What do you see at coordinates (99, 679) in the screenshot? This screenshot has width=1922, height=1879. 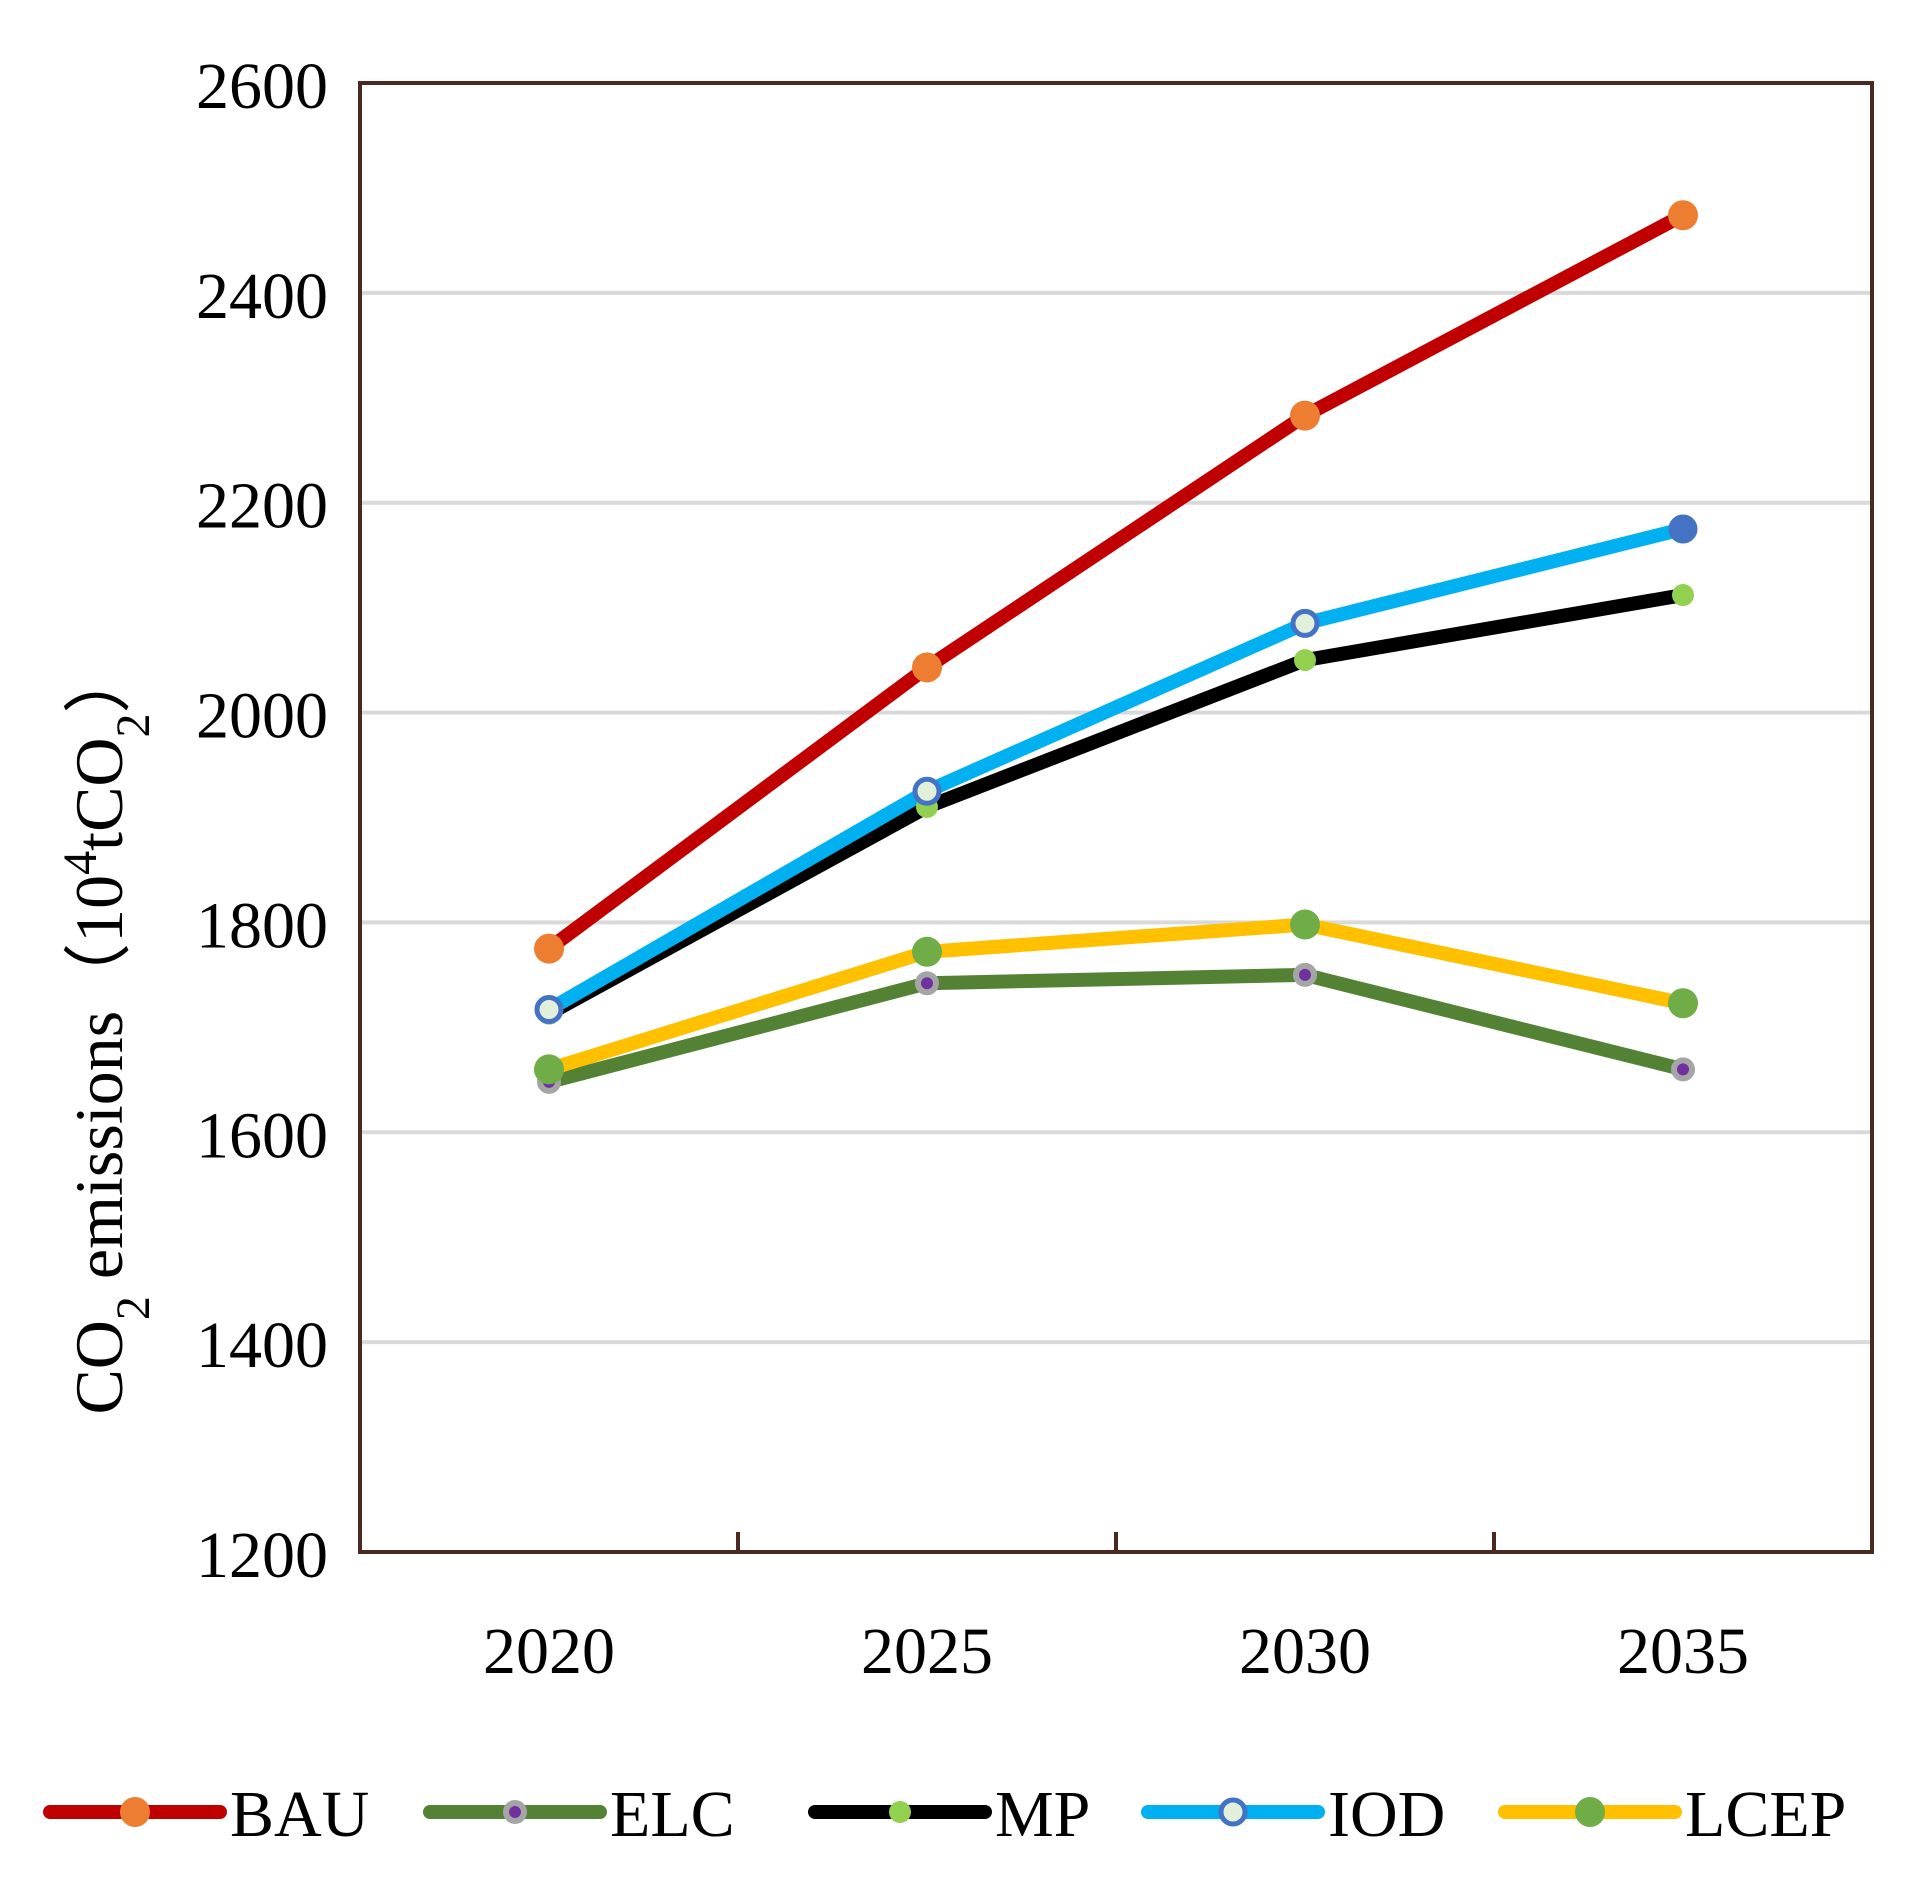 I see `y-axis-title-unit-close: ）` at bounding box center [99, 679].